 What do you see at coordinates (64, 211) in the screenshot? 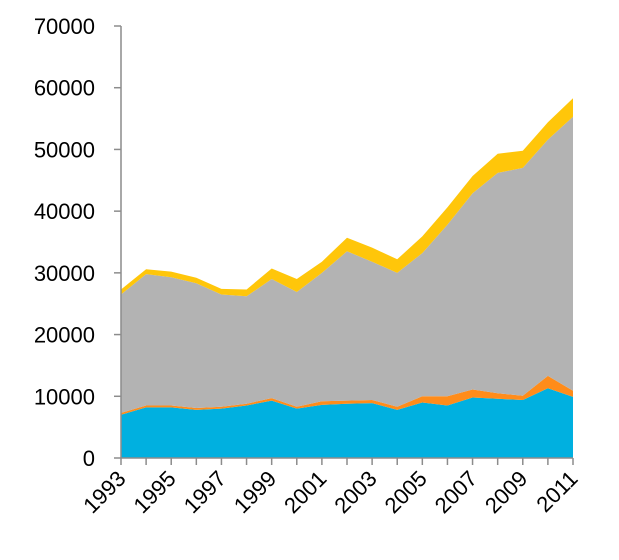
I see `y-tick-label: 40000` at bounding box center [64, 211].